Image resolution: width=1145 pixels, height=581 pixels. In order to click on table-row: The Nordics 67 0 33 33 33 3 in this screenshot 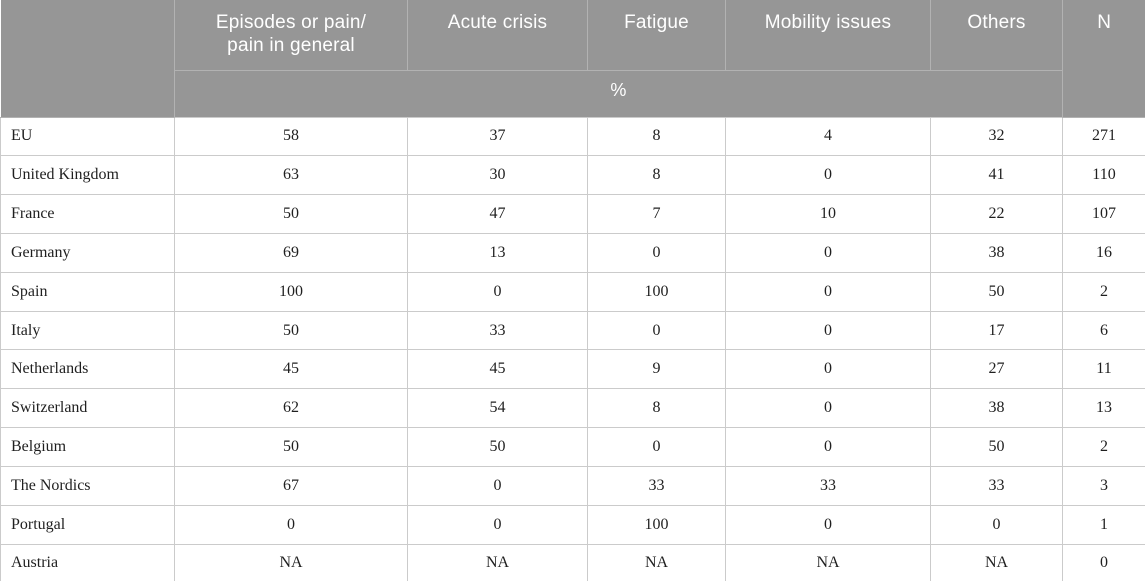, I will do `click(572, 485)`.